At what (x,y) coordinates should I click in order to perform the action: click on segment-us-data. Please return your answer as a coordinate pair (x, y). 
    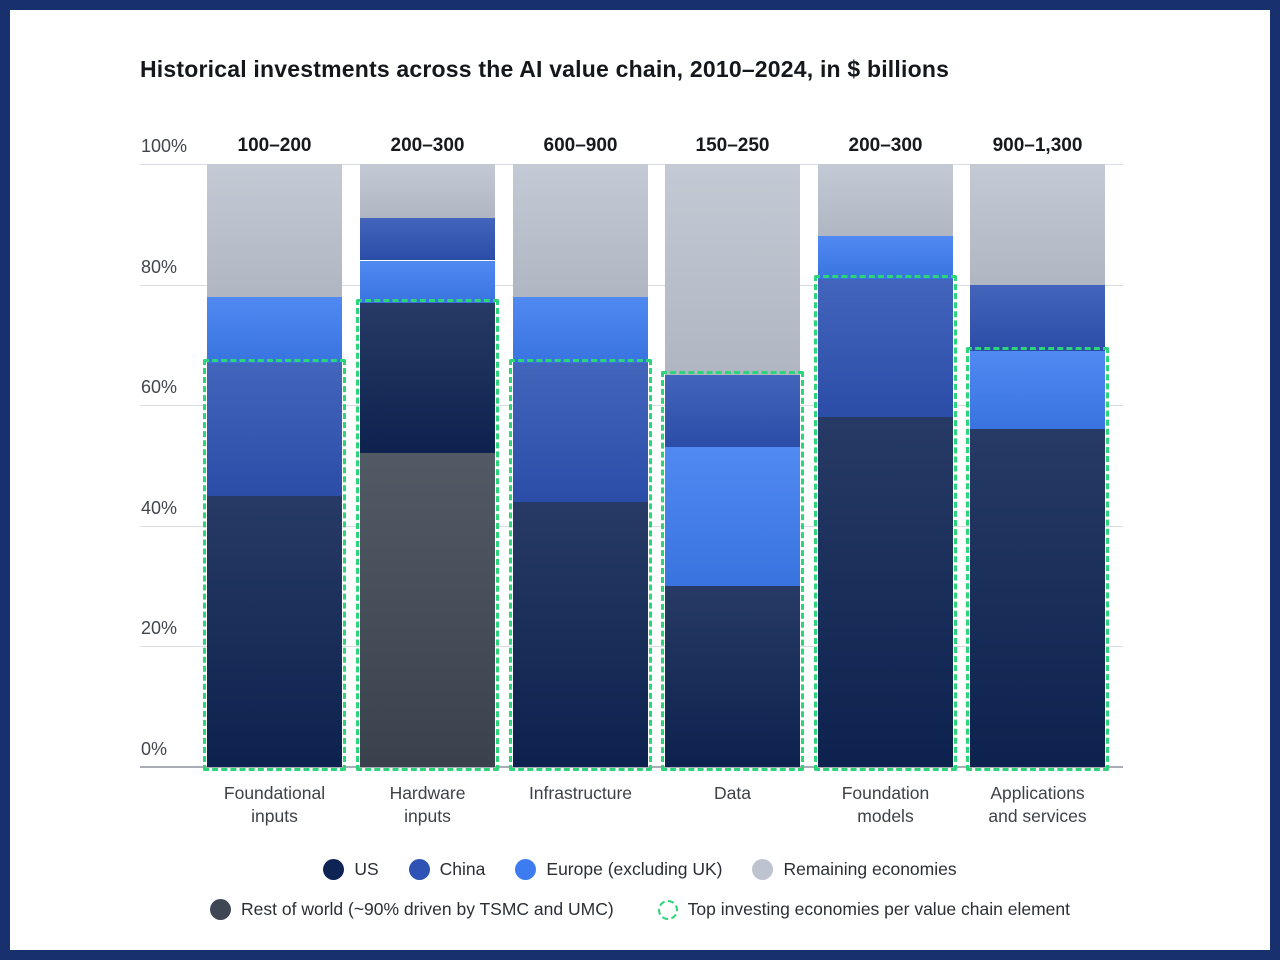
    Looking at the image, I should click on (732, 676).